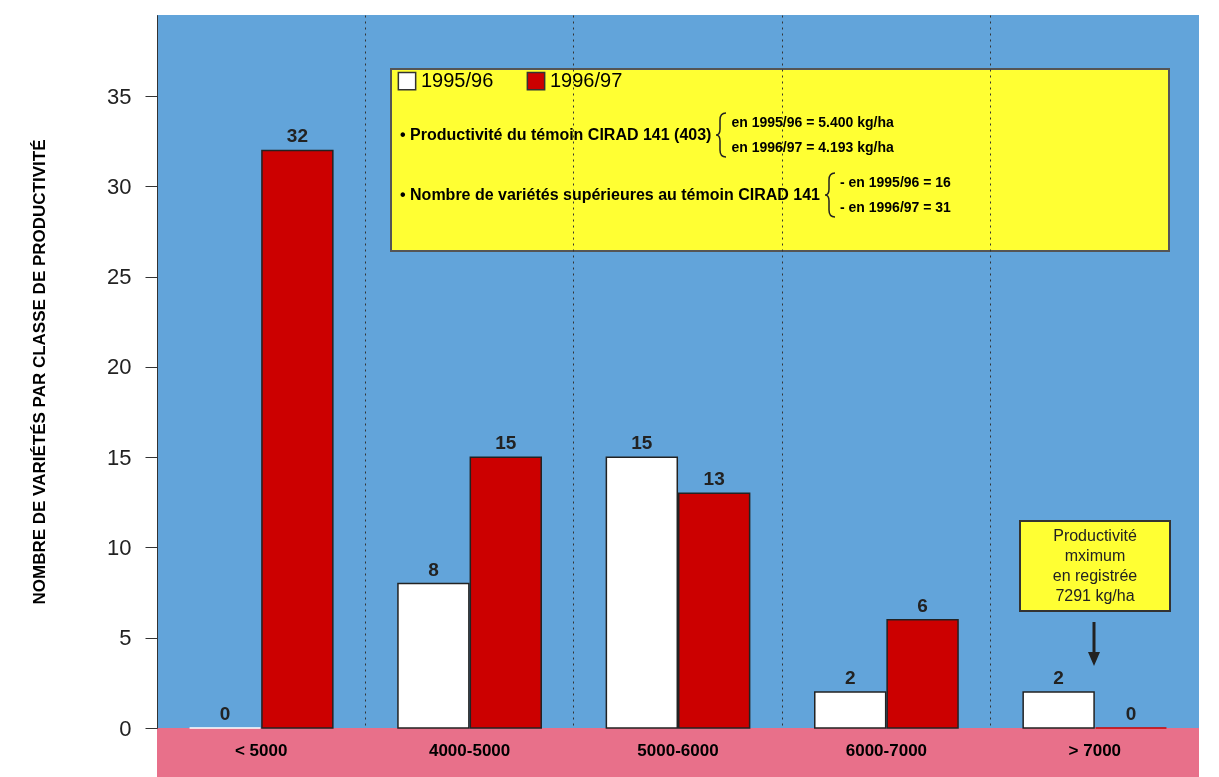  Describe the element at coordinates (812, 147) in the screenshot. I see `annotation: en 1996/97 = 4.193 kg/ha` at that location.